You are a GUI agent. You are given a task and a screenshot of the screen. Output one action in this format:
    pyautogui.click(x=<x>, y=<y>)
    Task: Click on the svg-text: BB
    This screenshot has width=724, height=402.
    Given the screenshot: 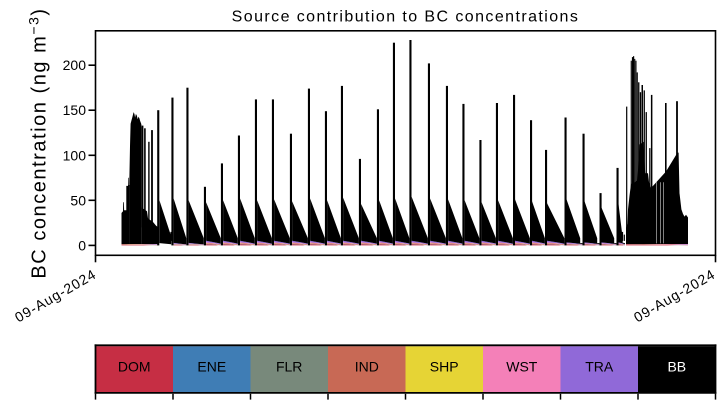 What is the action you would take?
    pyautogui.click(x=676, y=366)
    